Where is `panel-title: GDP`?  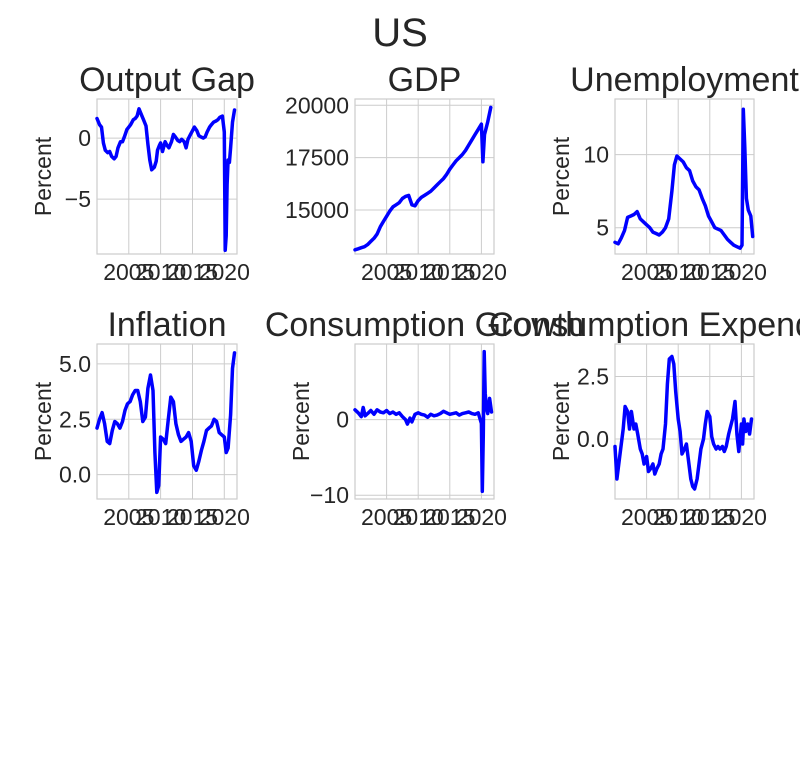 panel-title: GDP is located at coordinates (425, 80).